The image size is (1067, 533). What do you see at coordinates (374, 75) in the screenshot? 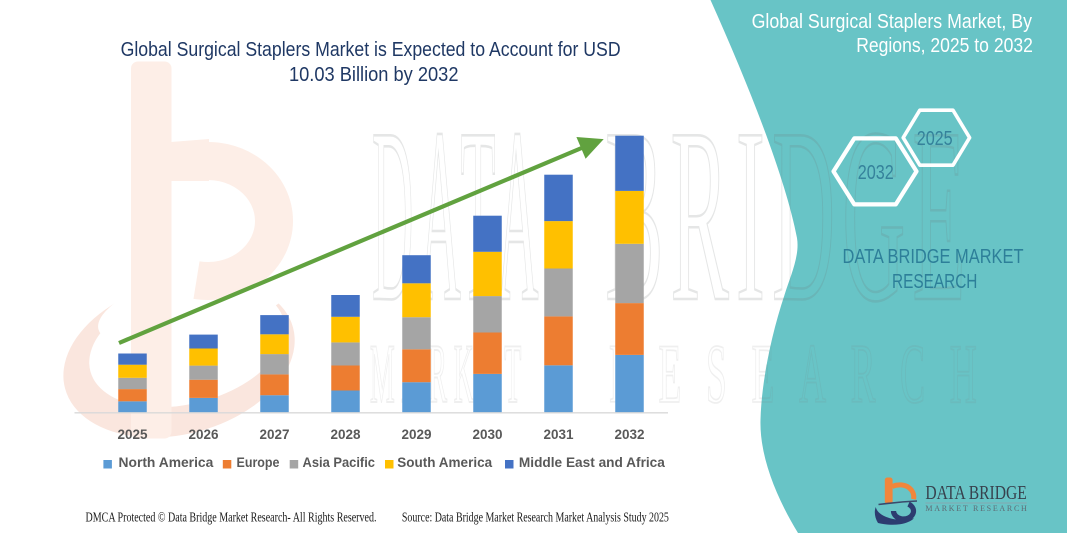
I see `svg-text: 10.03 Billion by 2032` at bounding box center [374, 75].